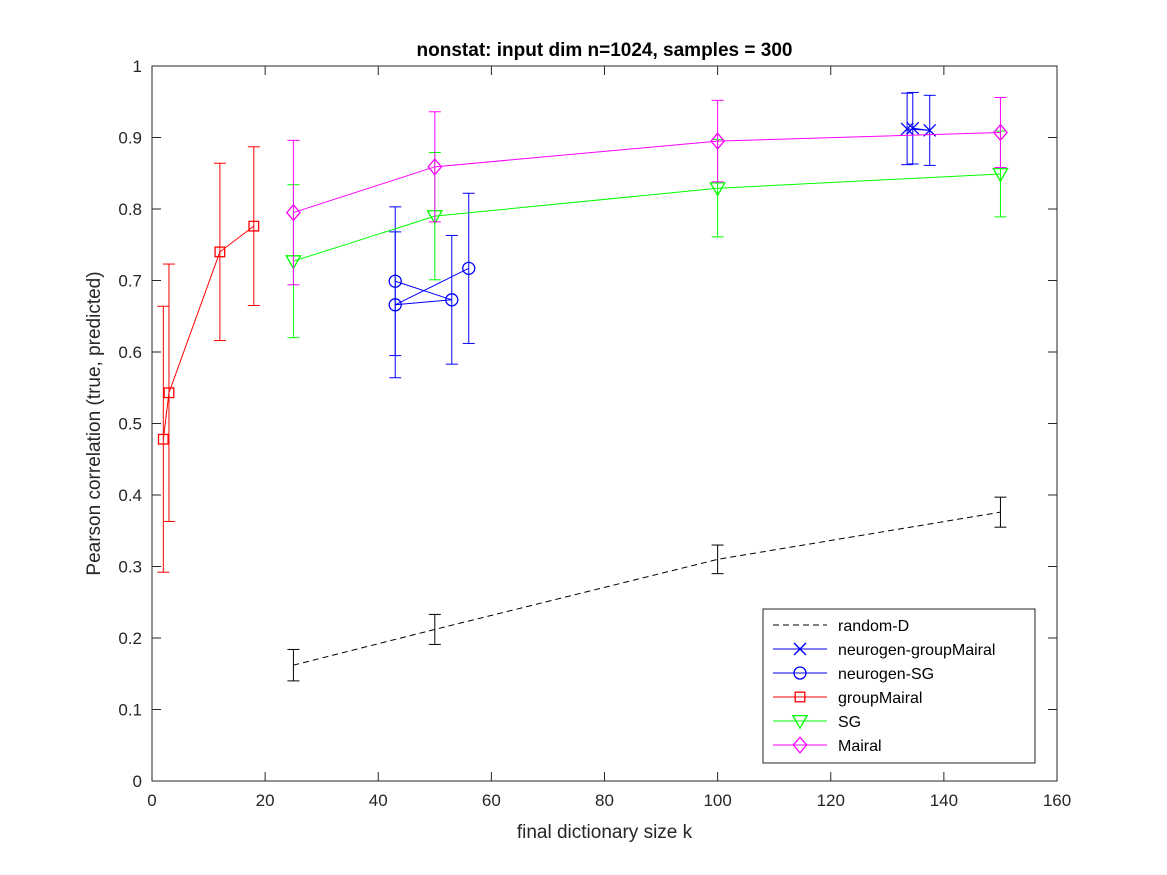 This screenshot has width=1167, height=875. I want to click on y-tick-label: 0.9, so click(130, 138).